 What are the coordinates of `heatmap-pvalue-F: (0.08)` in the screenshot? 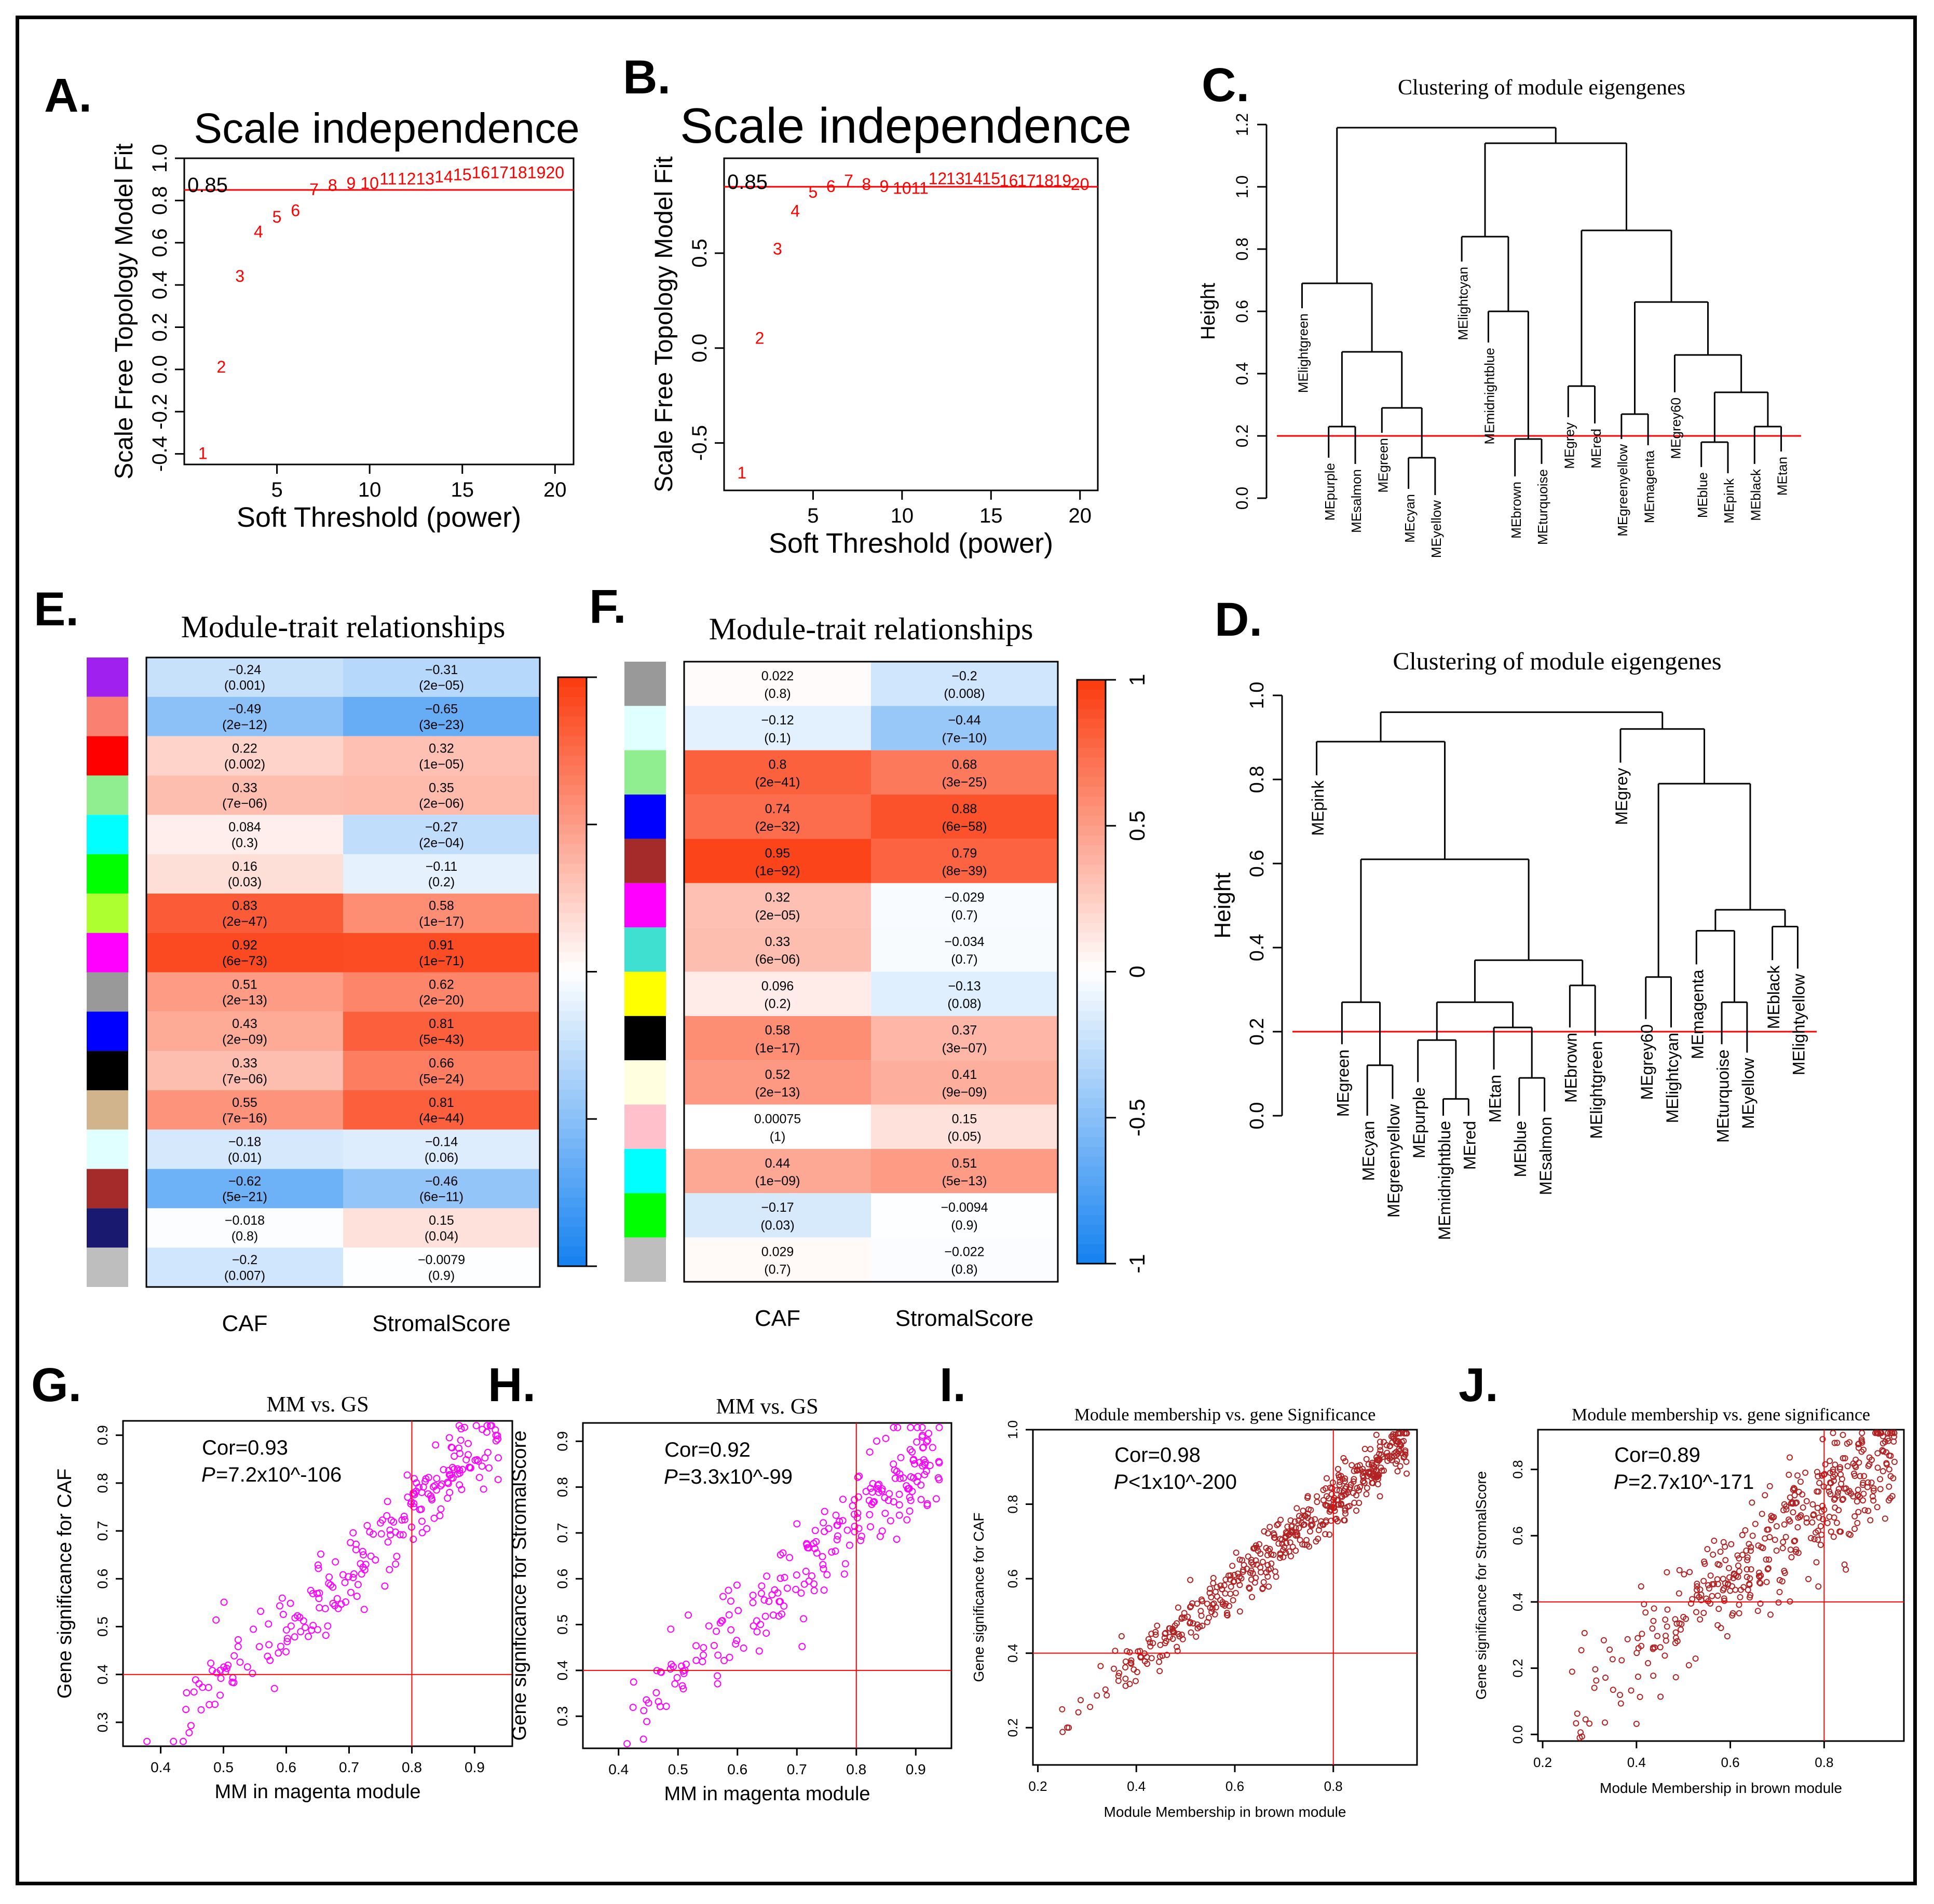 It's located at (964, 1003).